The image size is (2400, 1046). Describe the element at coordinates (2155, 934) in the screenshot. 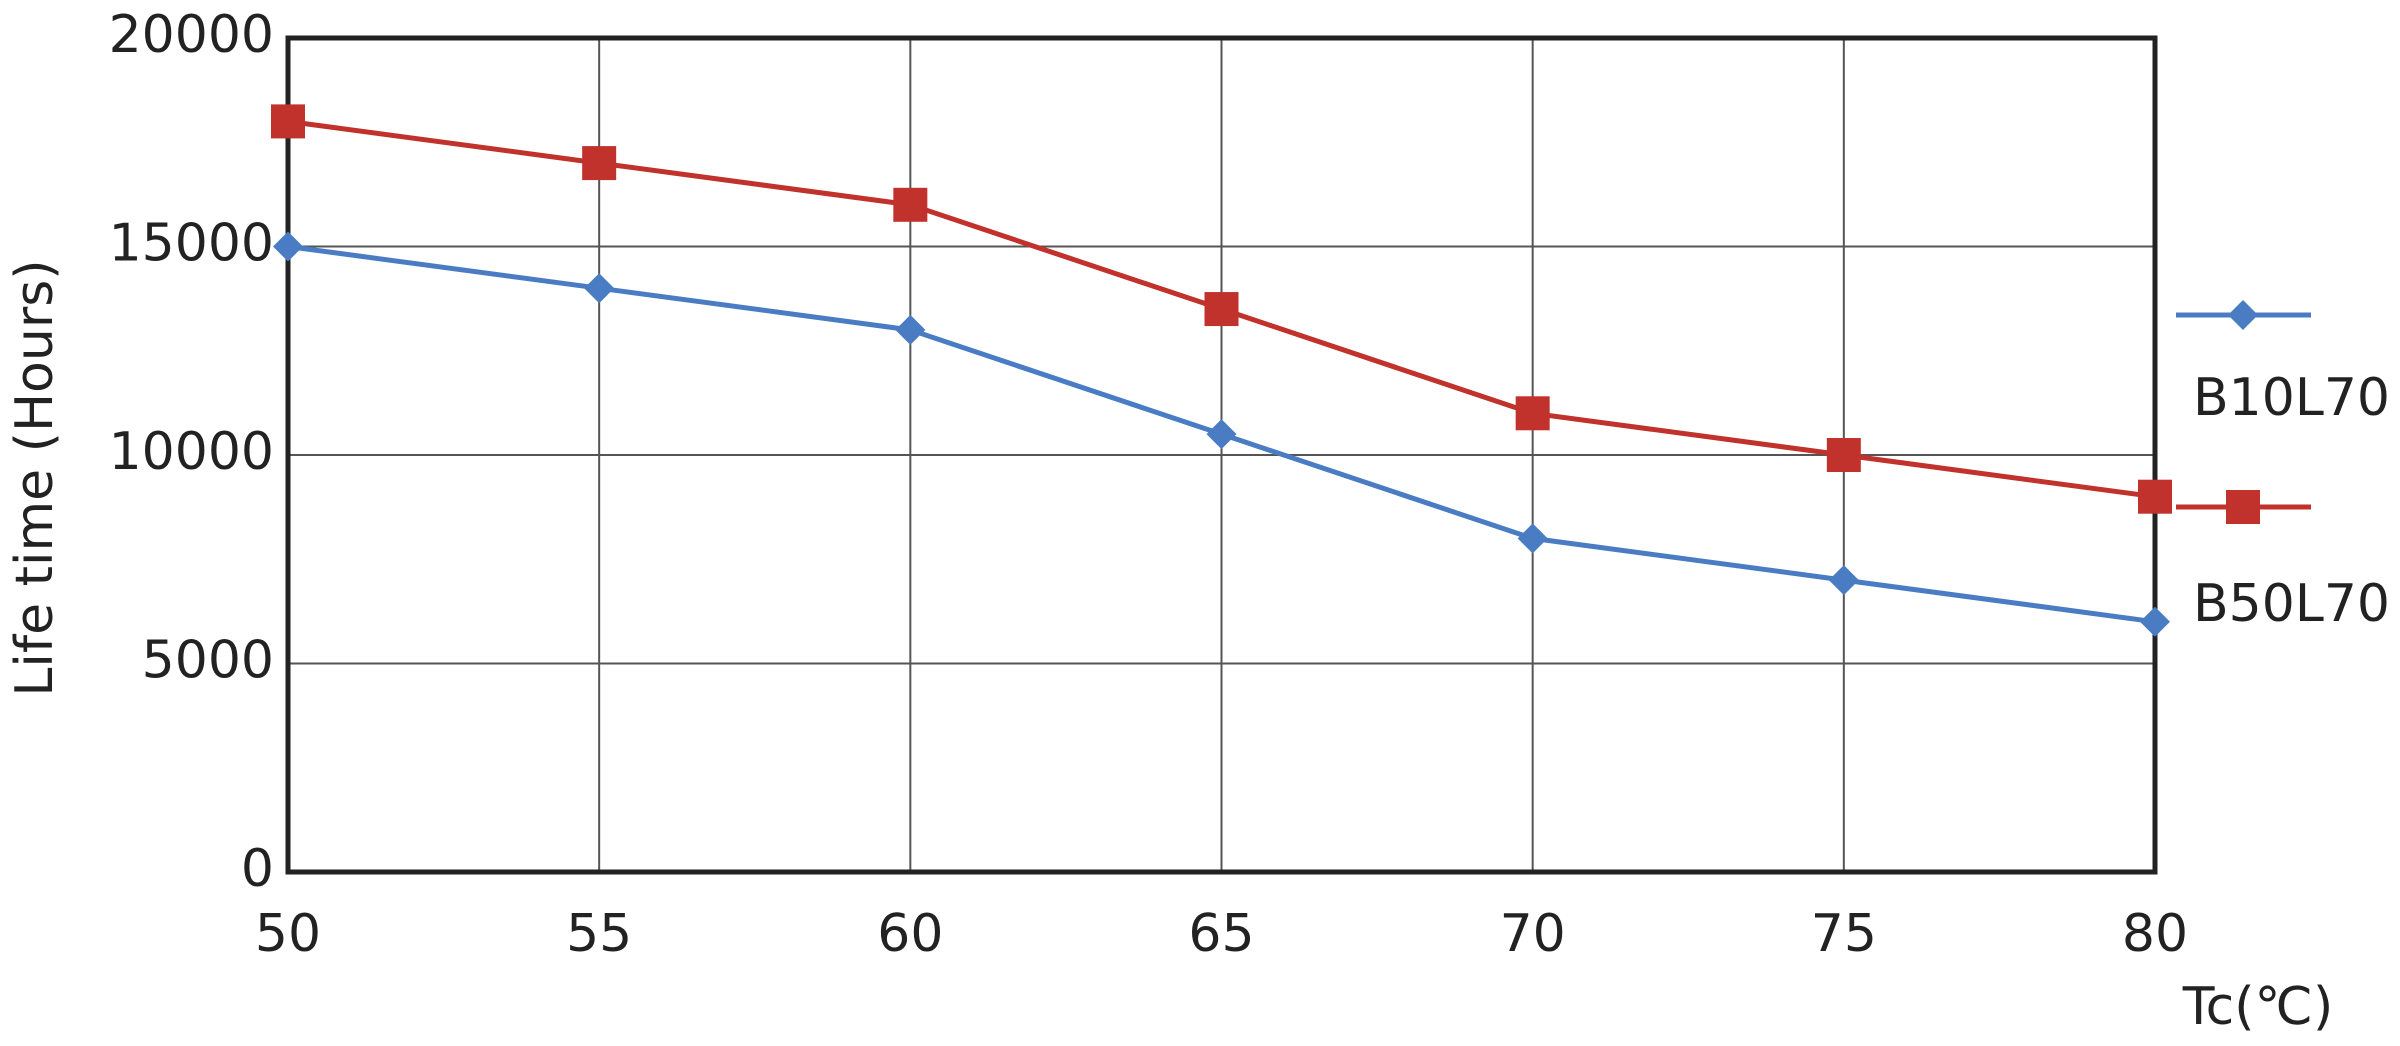

I see `x-tick-label: 80` at that location.